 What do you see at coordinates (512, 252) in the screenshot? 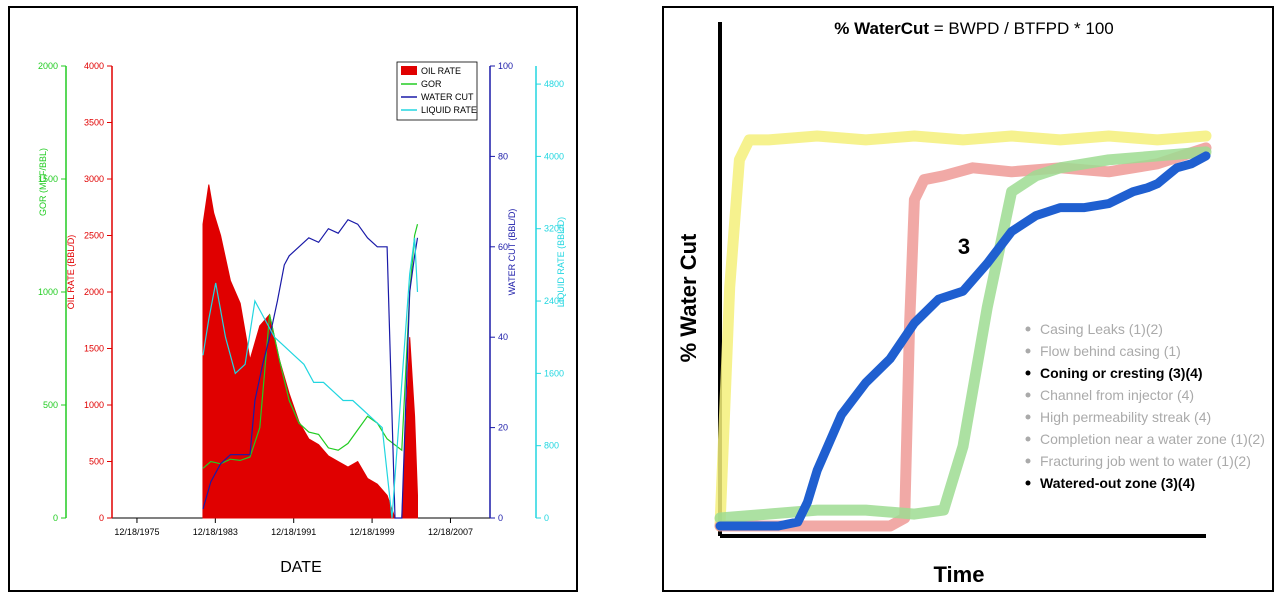
I see `watercut-axis-title: WATER CUT (BBL/D)` at bounding box center [512, 252].